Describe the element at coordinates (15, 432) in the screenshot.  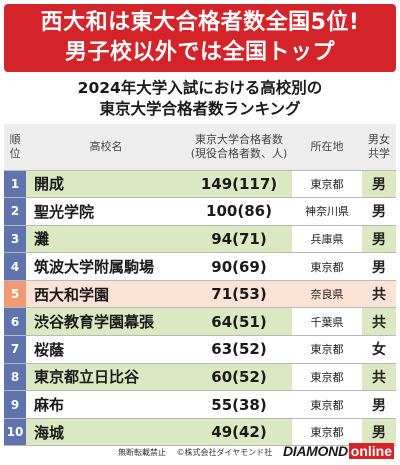
I see `rank-cell: 10` at that location.